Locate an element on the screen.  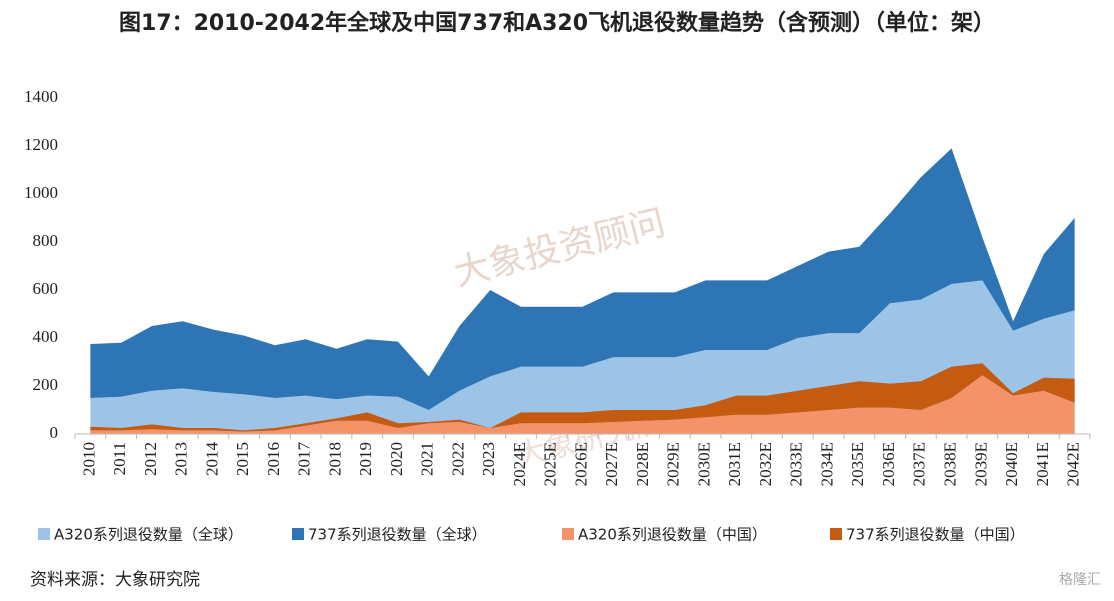
legend-label: A320系列退役数量（中国） is located at coordinates (672, 535).